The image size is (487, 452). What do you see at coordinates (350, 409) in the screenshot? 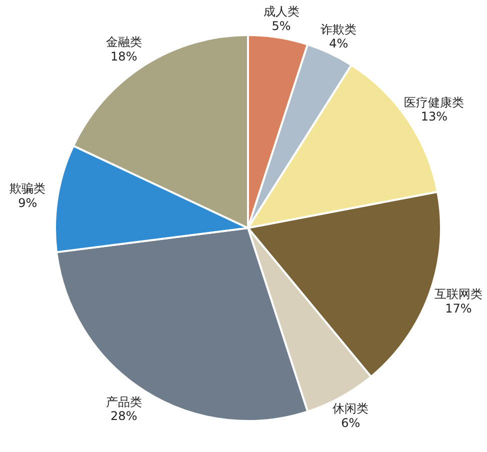
I see `slice-label: 休闲类` at bounding box center [350, 409].